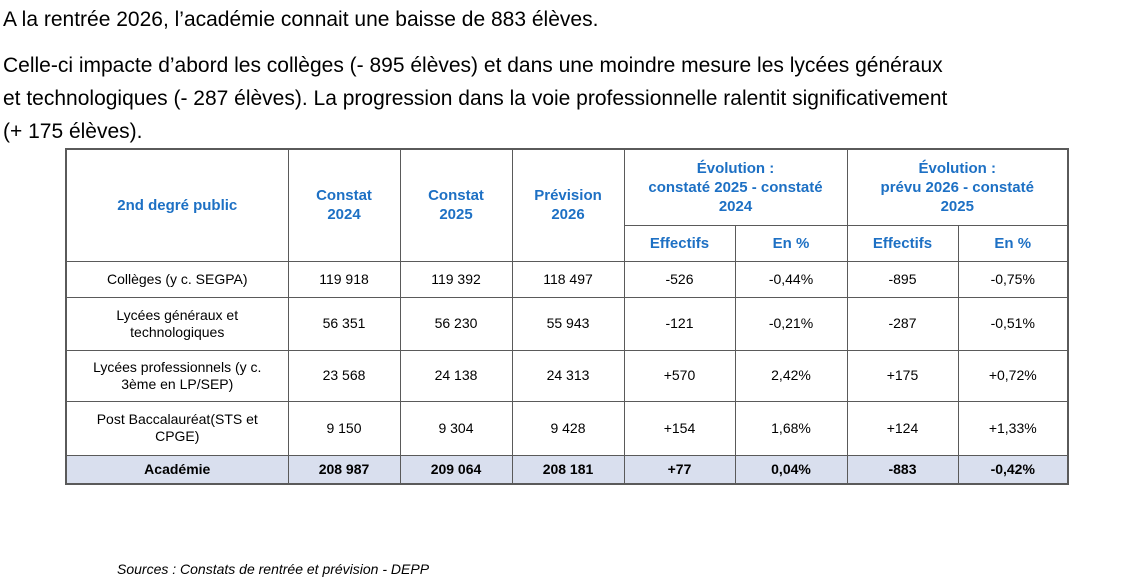 The height and width of the screenshot is (584, 1129). Describe the element at coordinates (344, 428) in the screenshot. I see `cell-constat-2024: 9 150` at that location.